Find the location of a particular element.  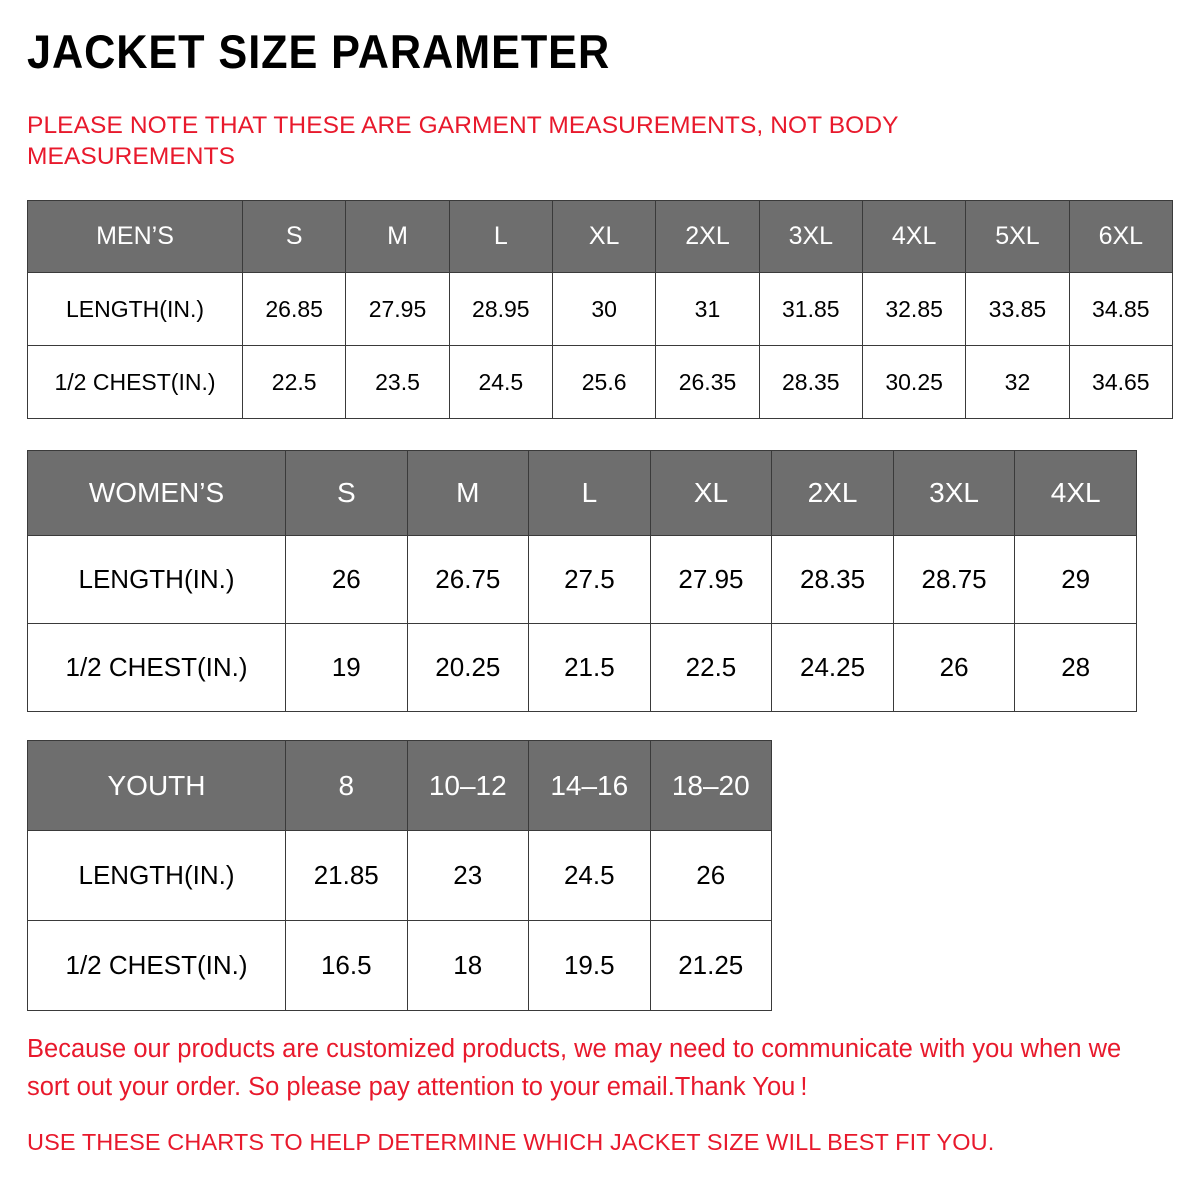

youth-table-head: YOUTH 8 10–12 14–16 18–20 is located at coordinates (399, 785).